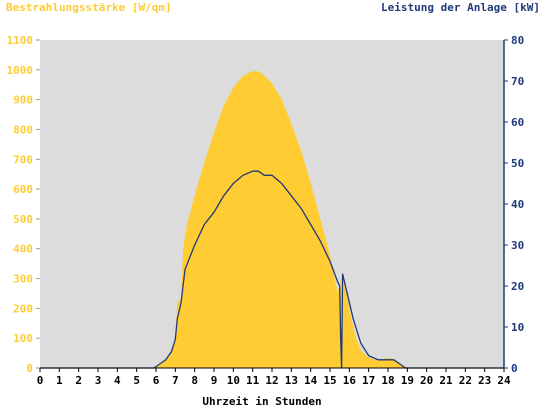 This screenshot has width=544, height=408. What do you see at coordinates (387, 380) in the screenshot?
I see `x-tick-label: 18` at bounding box center [387, 380].